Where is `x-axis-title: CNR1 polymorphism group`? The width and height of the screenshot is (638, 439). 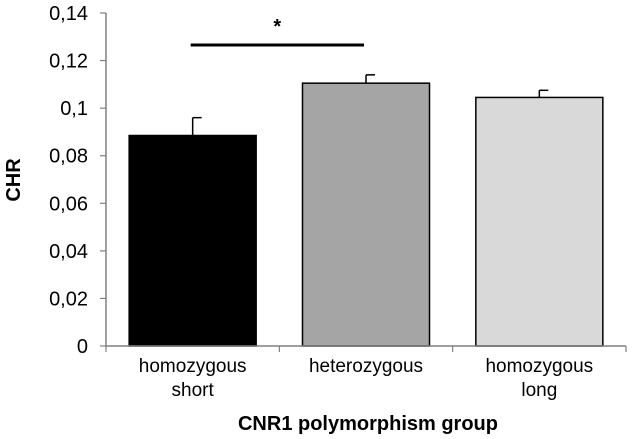 x-axis-title: CNR1 polymorphism group is located at coordinates (368, 424).